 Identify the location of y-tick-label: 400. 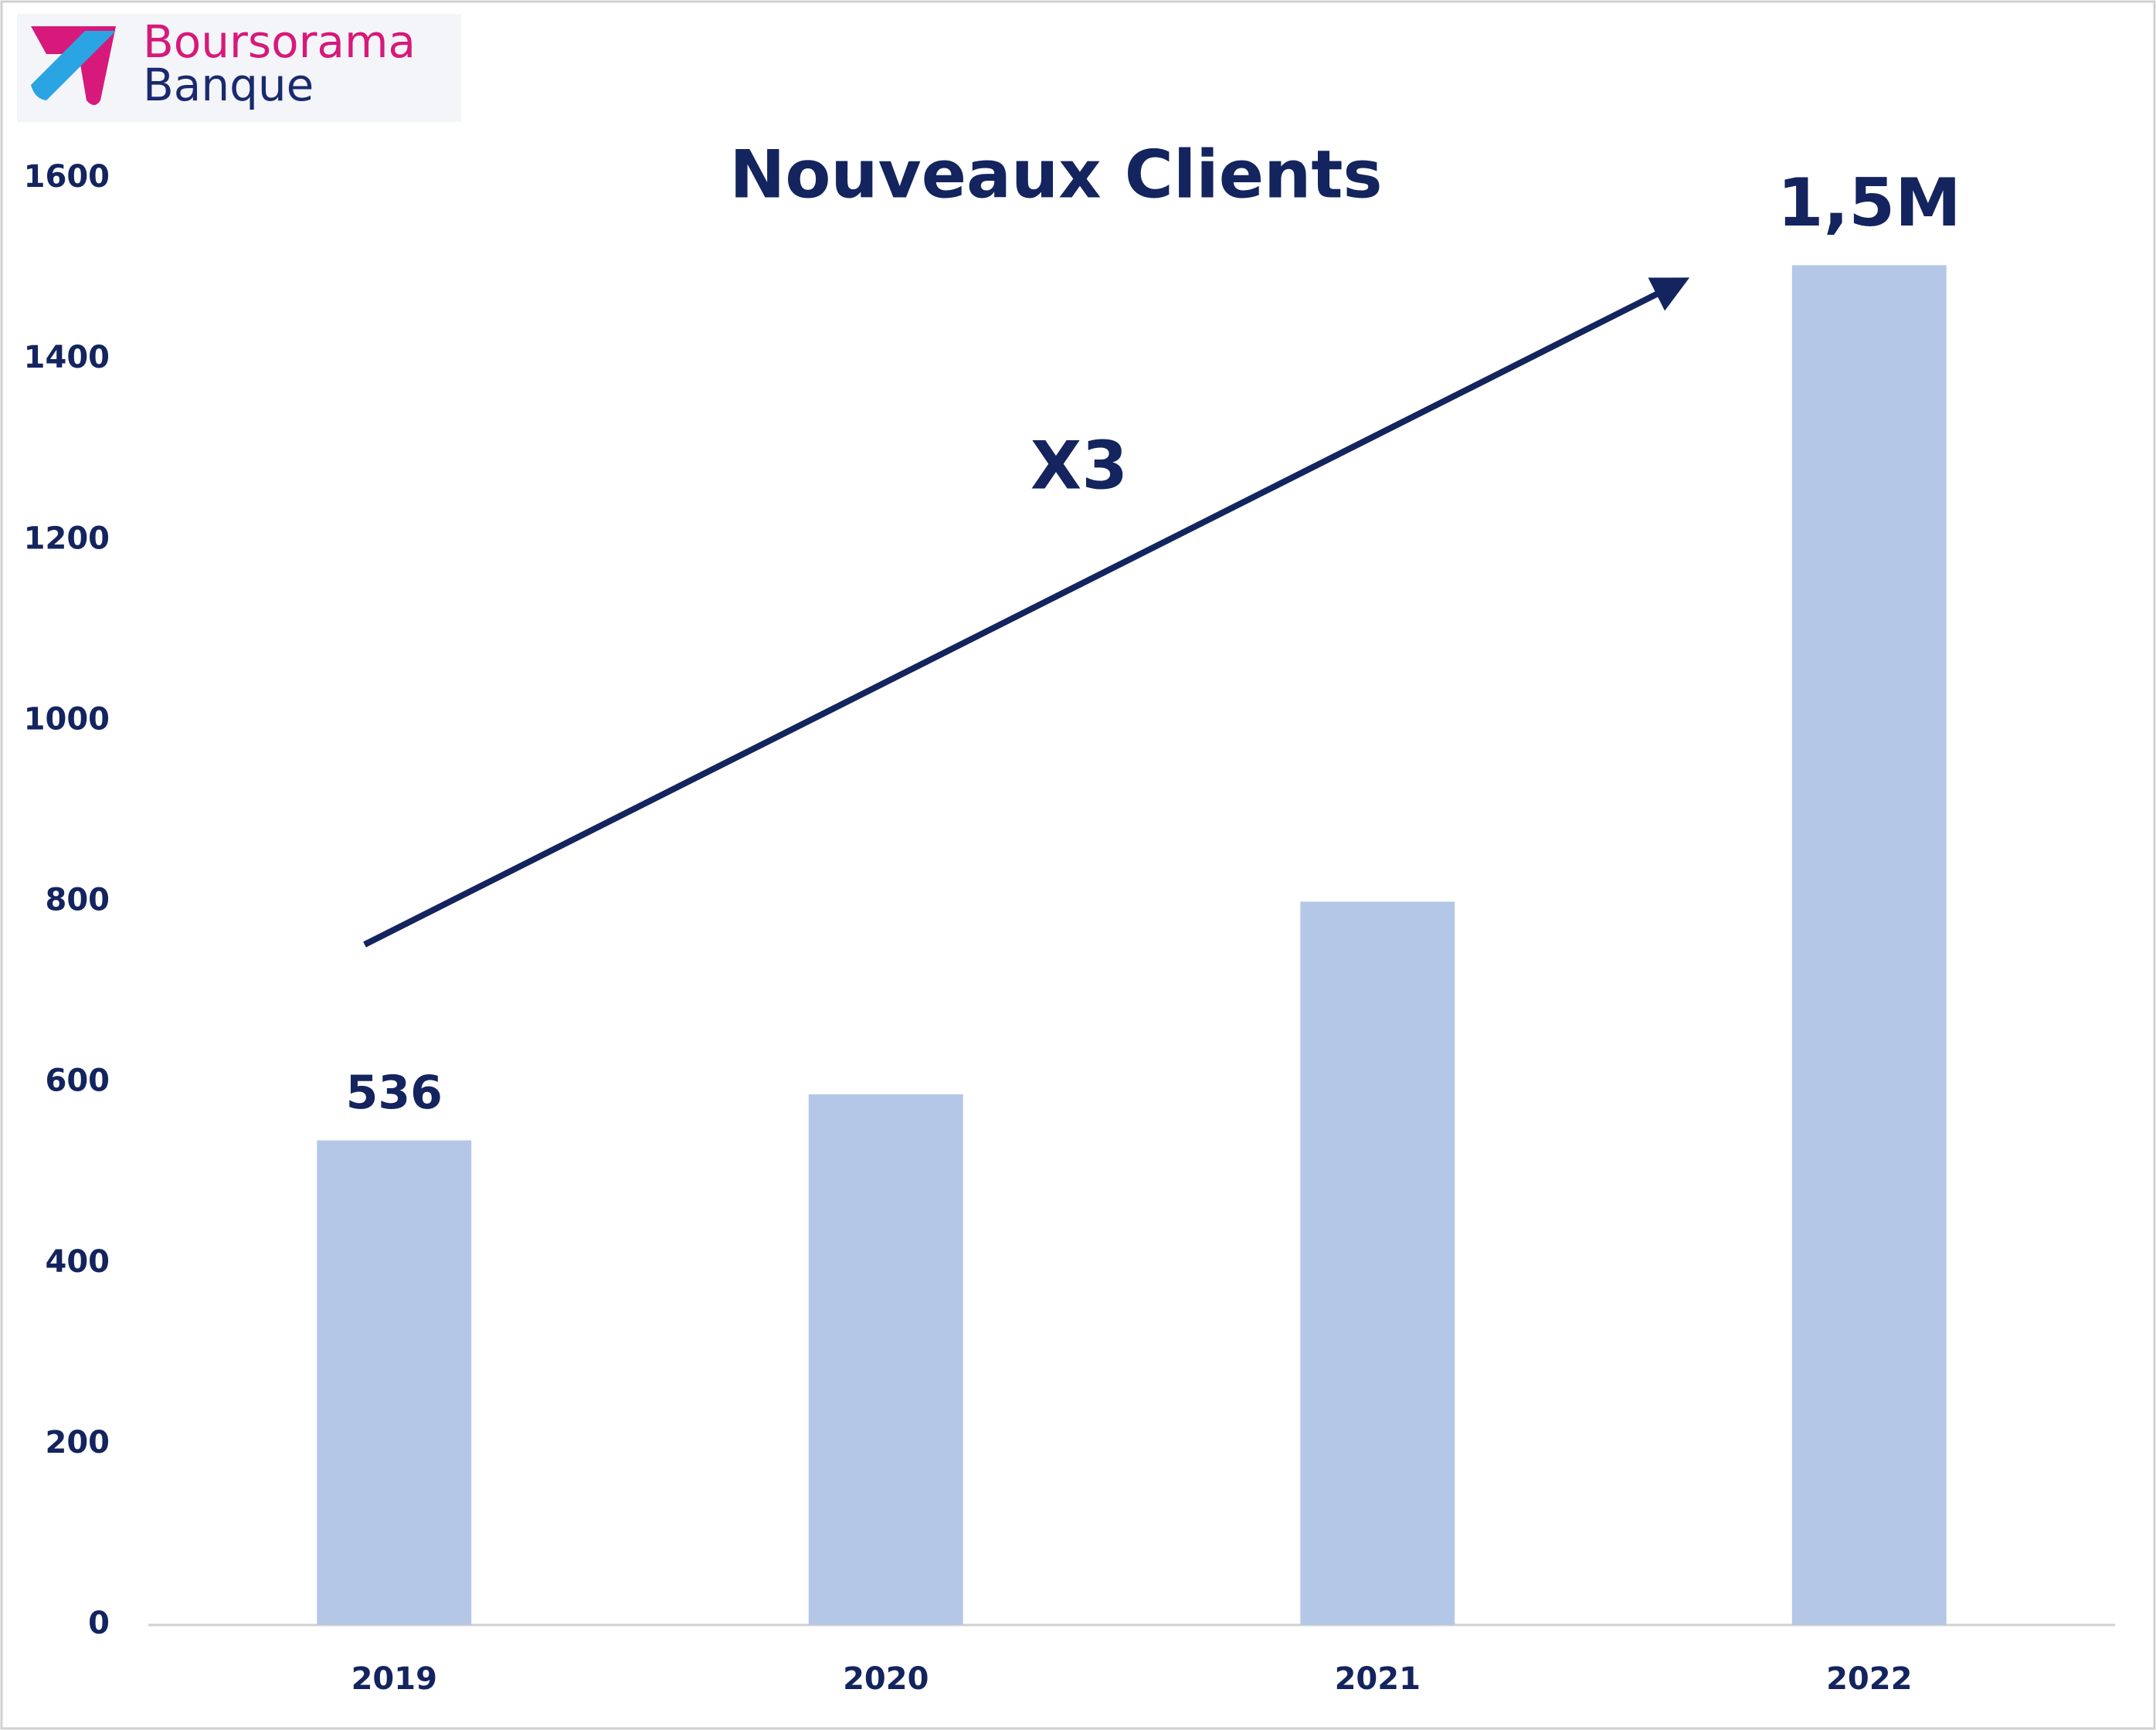
(78, 1262).